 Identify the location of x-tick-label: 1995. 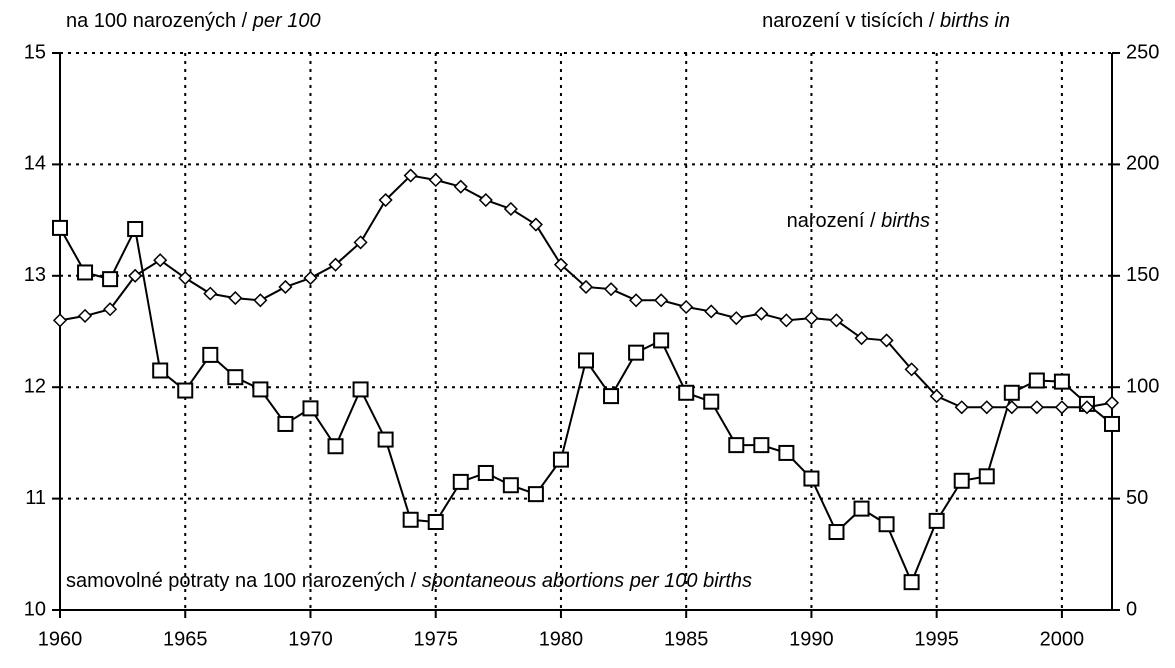
(936, 639).